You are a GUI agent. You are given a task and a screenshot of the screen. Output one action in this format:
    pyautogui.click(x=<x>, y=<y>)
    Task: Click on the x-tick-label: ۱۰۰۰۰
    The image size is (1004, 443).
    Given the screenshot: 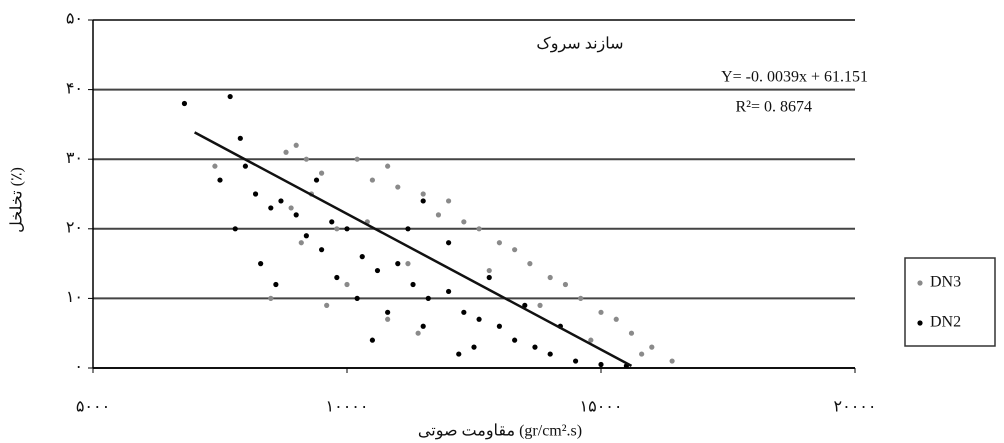 What is the action you would take?
    pyautogui.click(x=347, y=407)
    